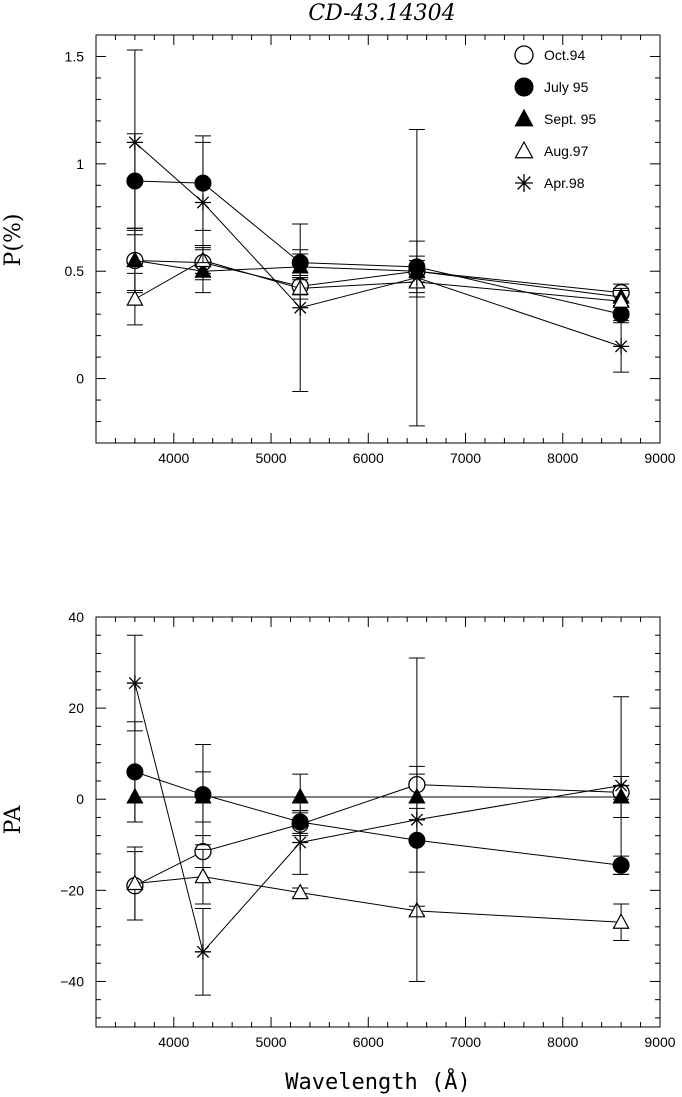  I want to click on y-tick-label: 1, so click(80, 164).